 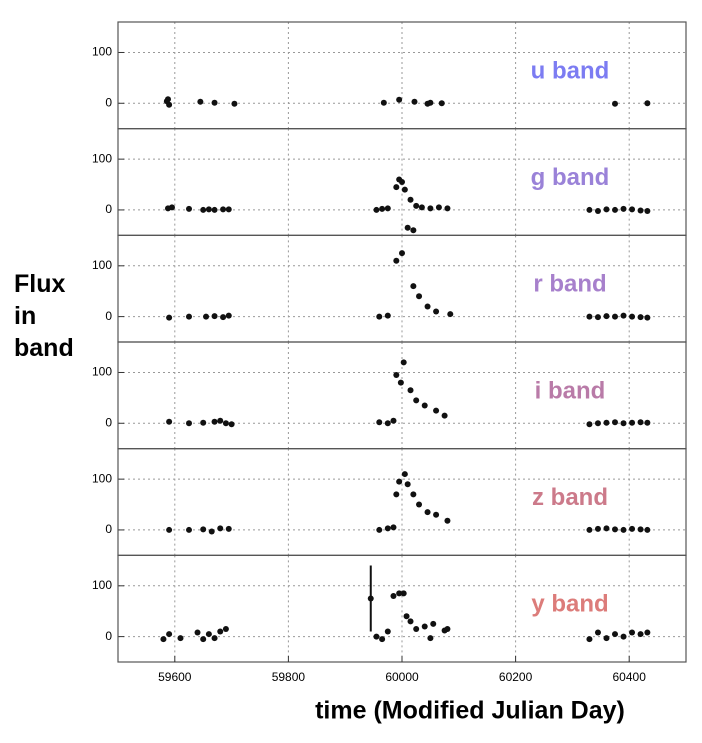 What do you see at coordinates (630, 677) in the screenshot?
I see `x-tick-label: 60400` at bounding box center [630, 677].